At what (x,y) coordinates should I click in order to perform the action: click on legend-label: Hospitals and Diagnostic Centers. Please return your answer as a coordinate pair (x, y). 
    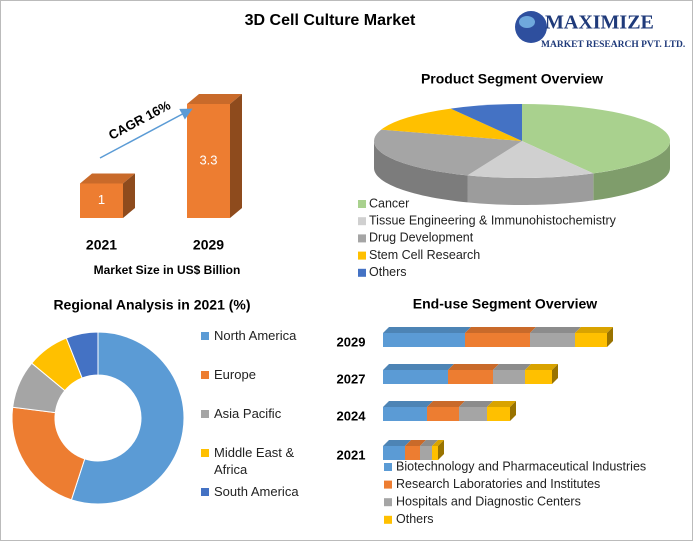
    Looking at the image, I should click on (488, 501).